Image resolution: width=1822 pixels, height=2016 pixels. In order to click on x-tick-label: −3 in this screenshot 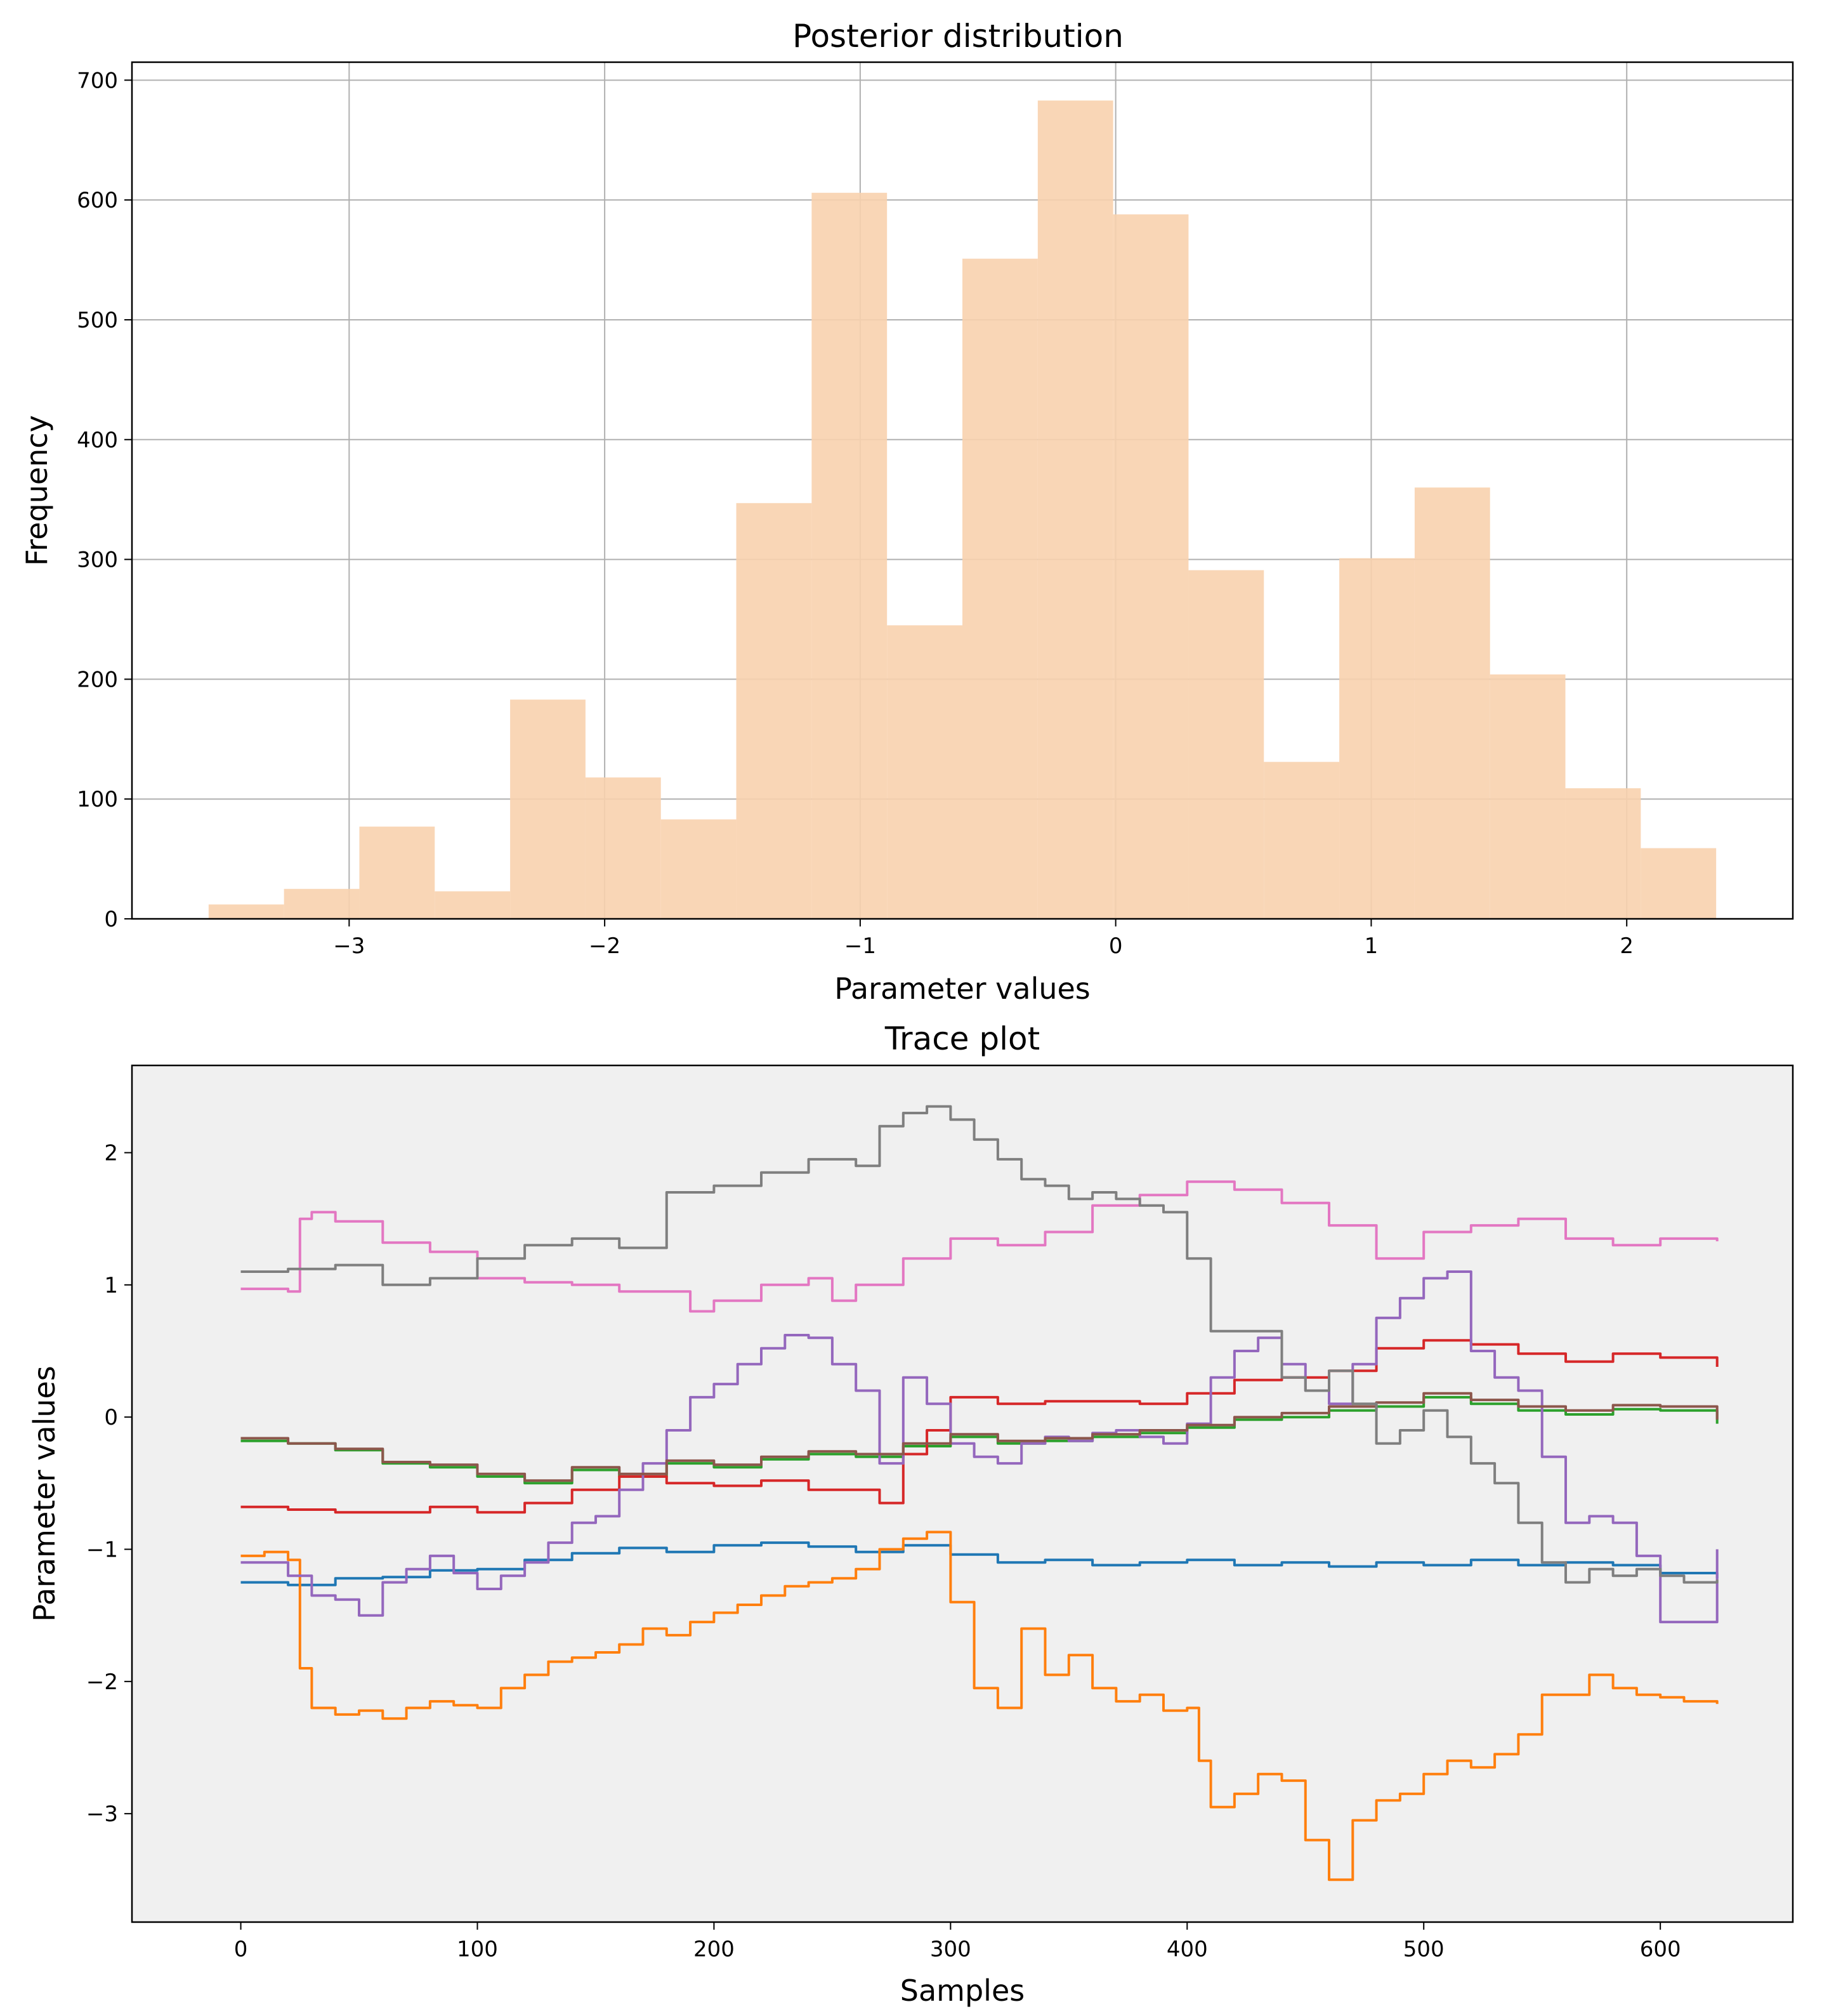, I will do `click(349, 946)`.